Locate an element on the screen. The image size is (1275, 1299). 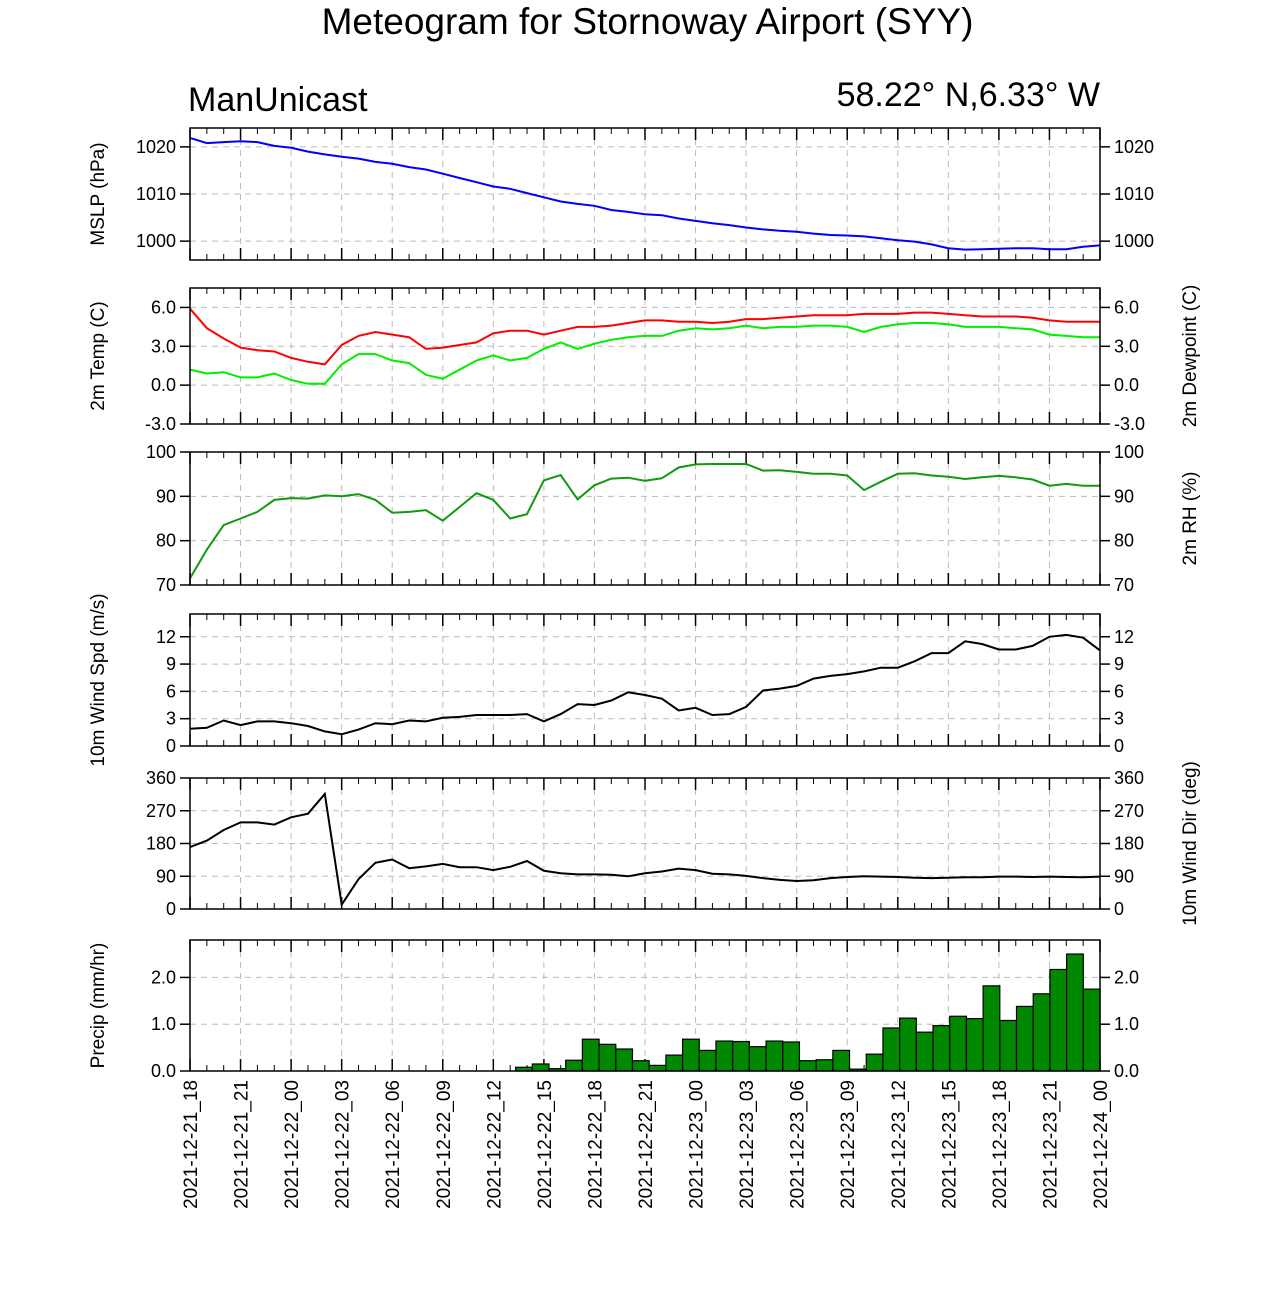
y-tick-label-left: 70 is located at coordinates (166, 585).